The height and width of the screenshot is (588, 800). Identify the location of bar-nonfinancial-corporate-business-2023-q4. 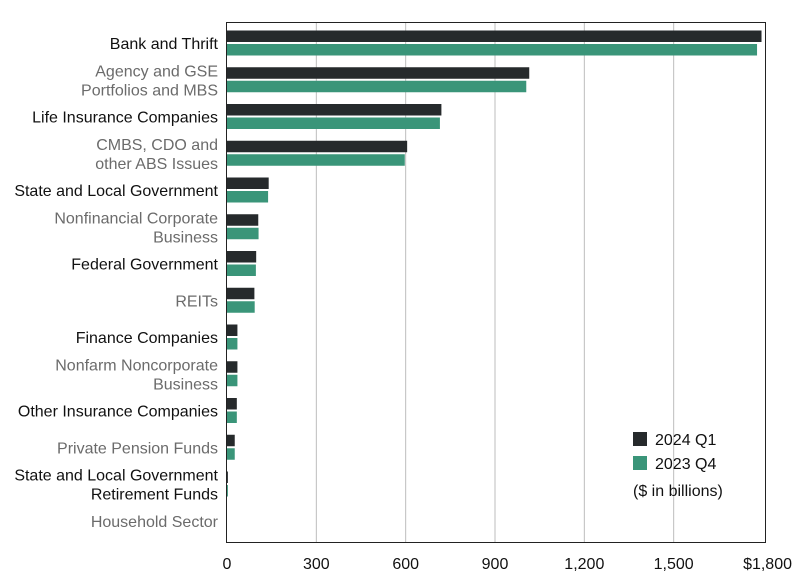
(243, 233).